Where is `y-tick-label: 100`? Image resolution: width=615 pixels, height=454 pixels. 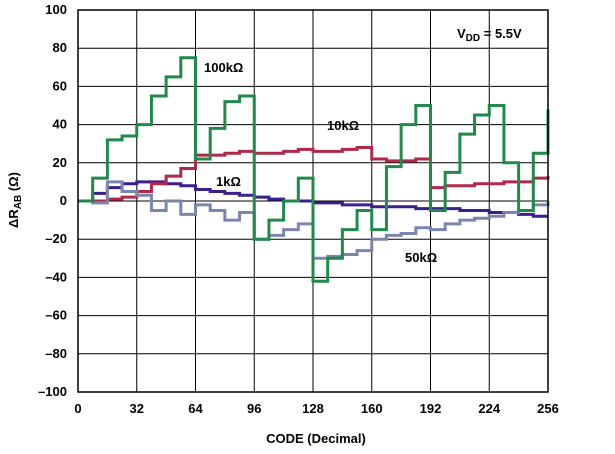 y-tick-label: 100 is located at coordinates (56, 9).